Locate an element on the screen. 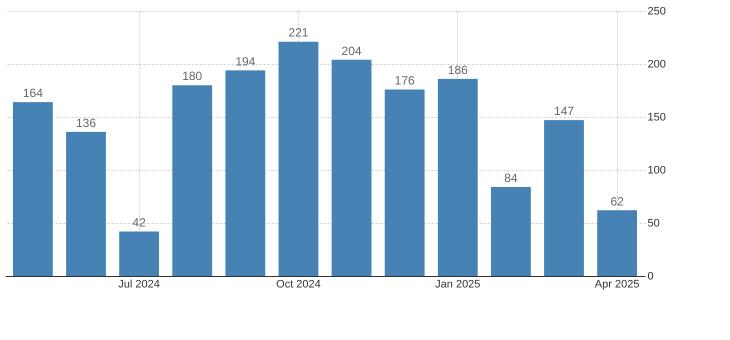  data-label: 147 is located at coordinates (564, 111).